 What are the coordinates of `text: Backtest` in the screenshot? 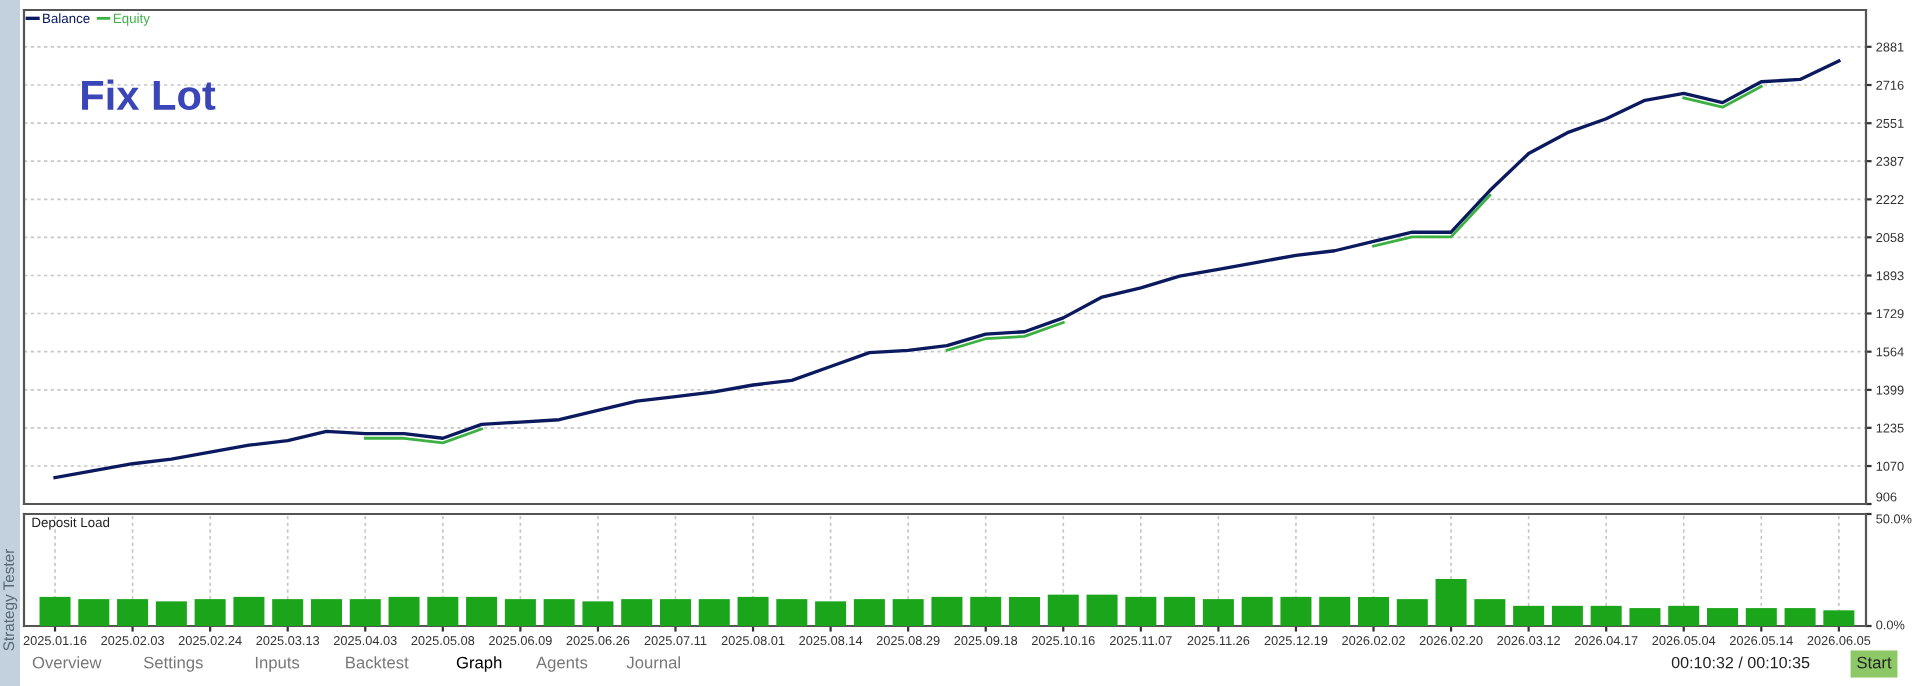 It's located at (377, 662).